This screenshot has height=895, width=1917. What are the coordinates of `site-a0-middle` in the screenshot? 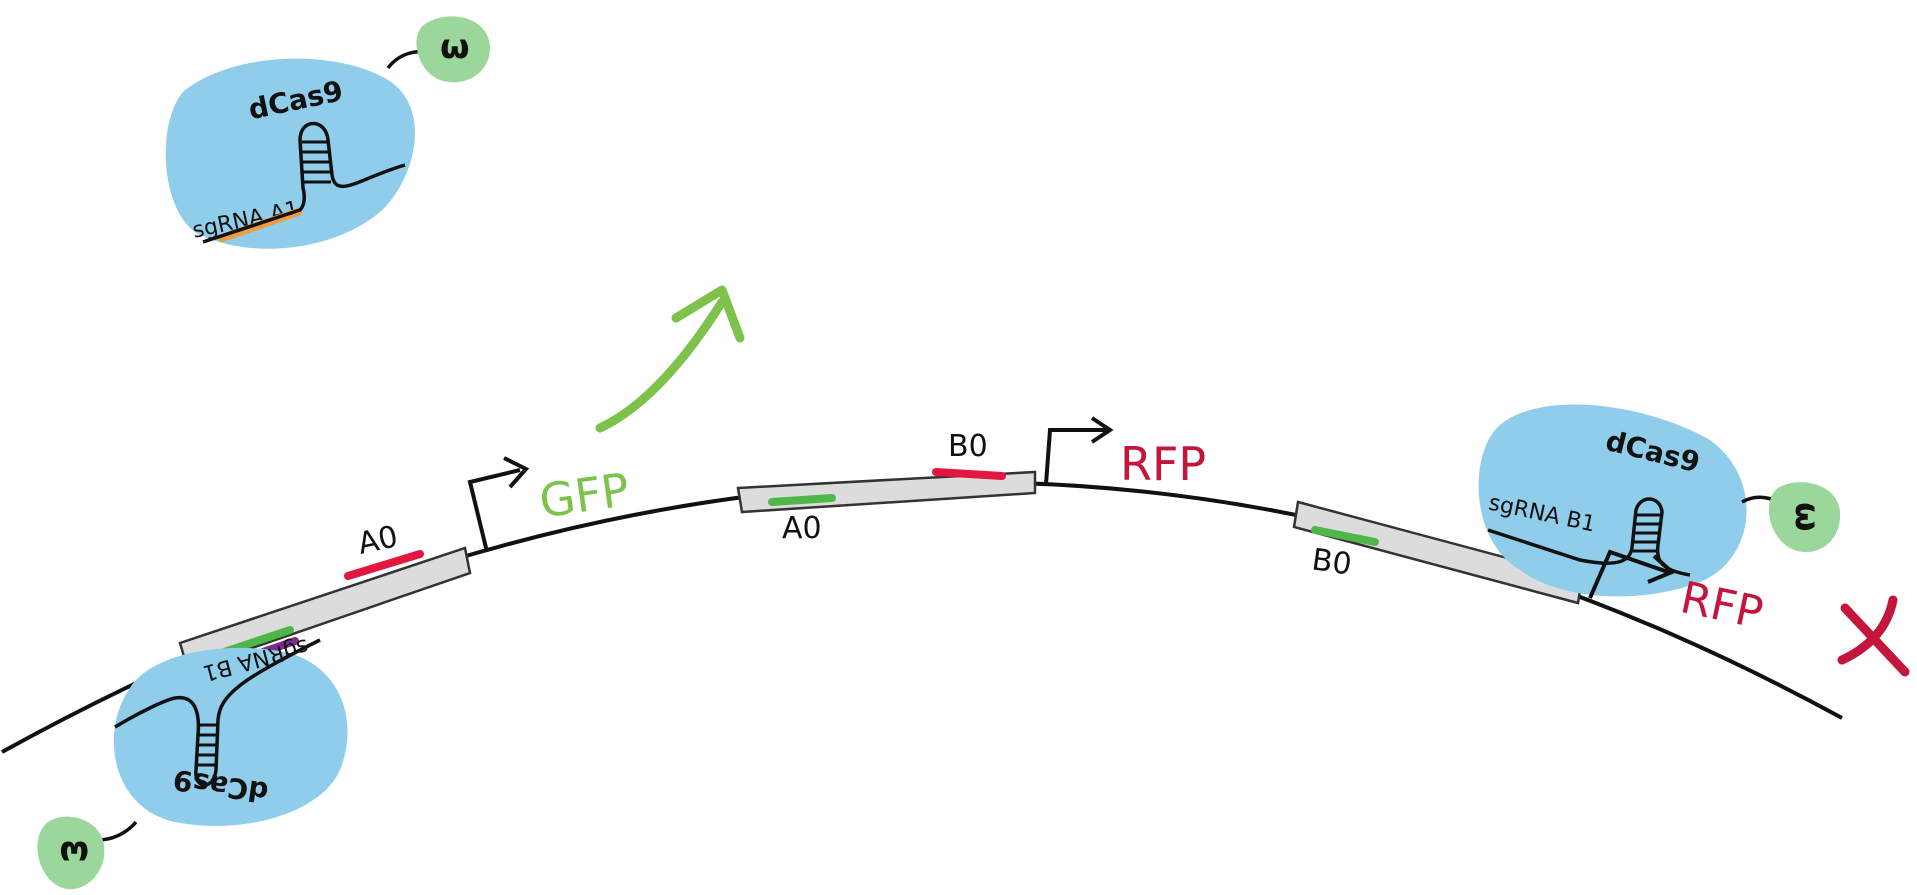 It's located at (802, 500).